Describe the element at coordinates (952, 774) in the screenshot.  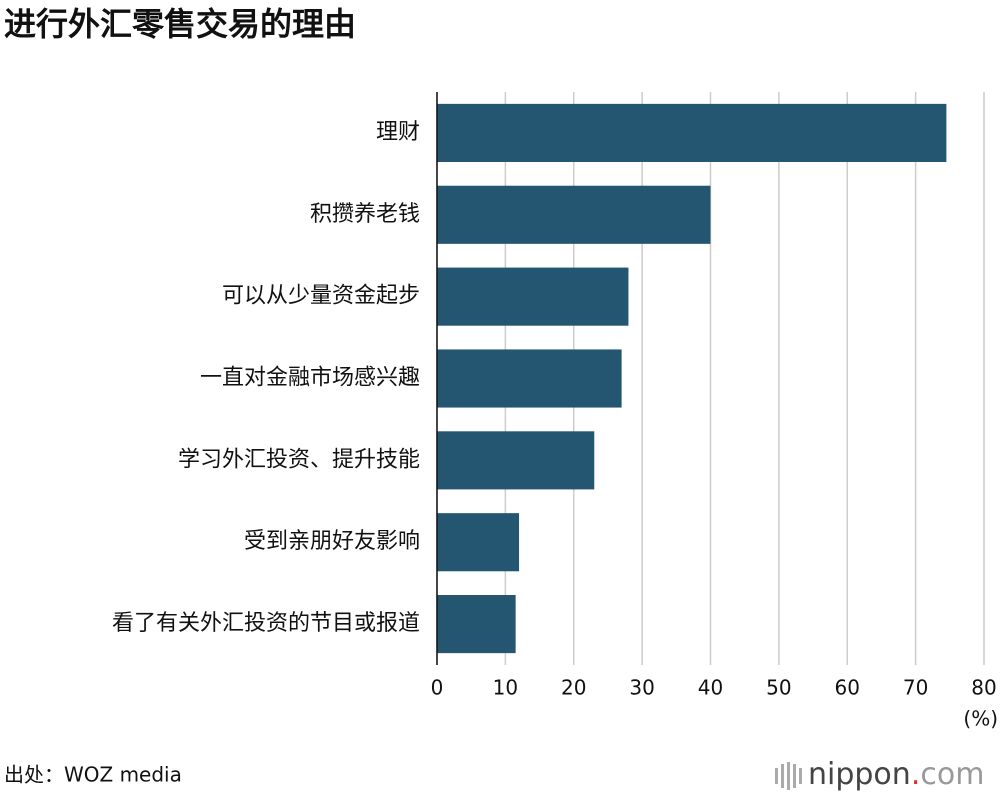
I see `brand-tld: com` at that location.